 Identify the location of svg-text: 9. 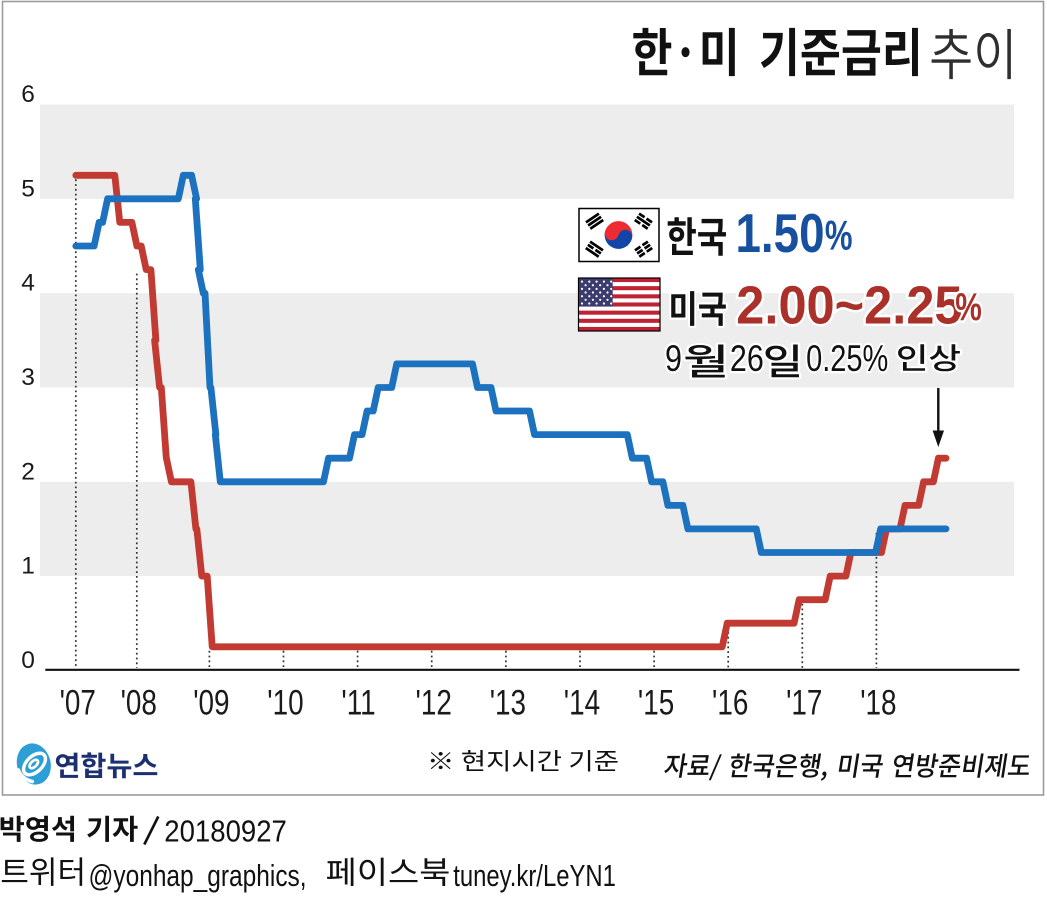
(673, 359).